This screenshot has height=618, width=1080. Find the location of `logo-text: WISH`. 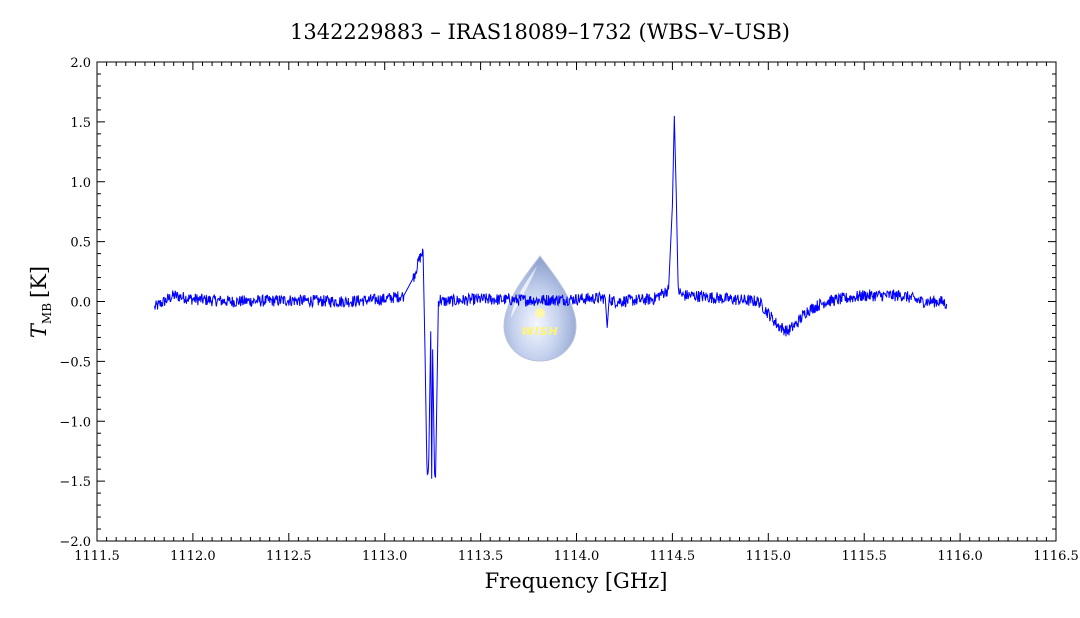

logo-text: WISH is located at coordinates (539, 331).